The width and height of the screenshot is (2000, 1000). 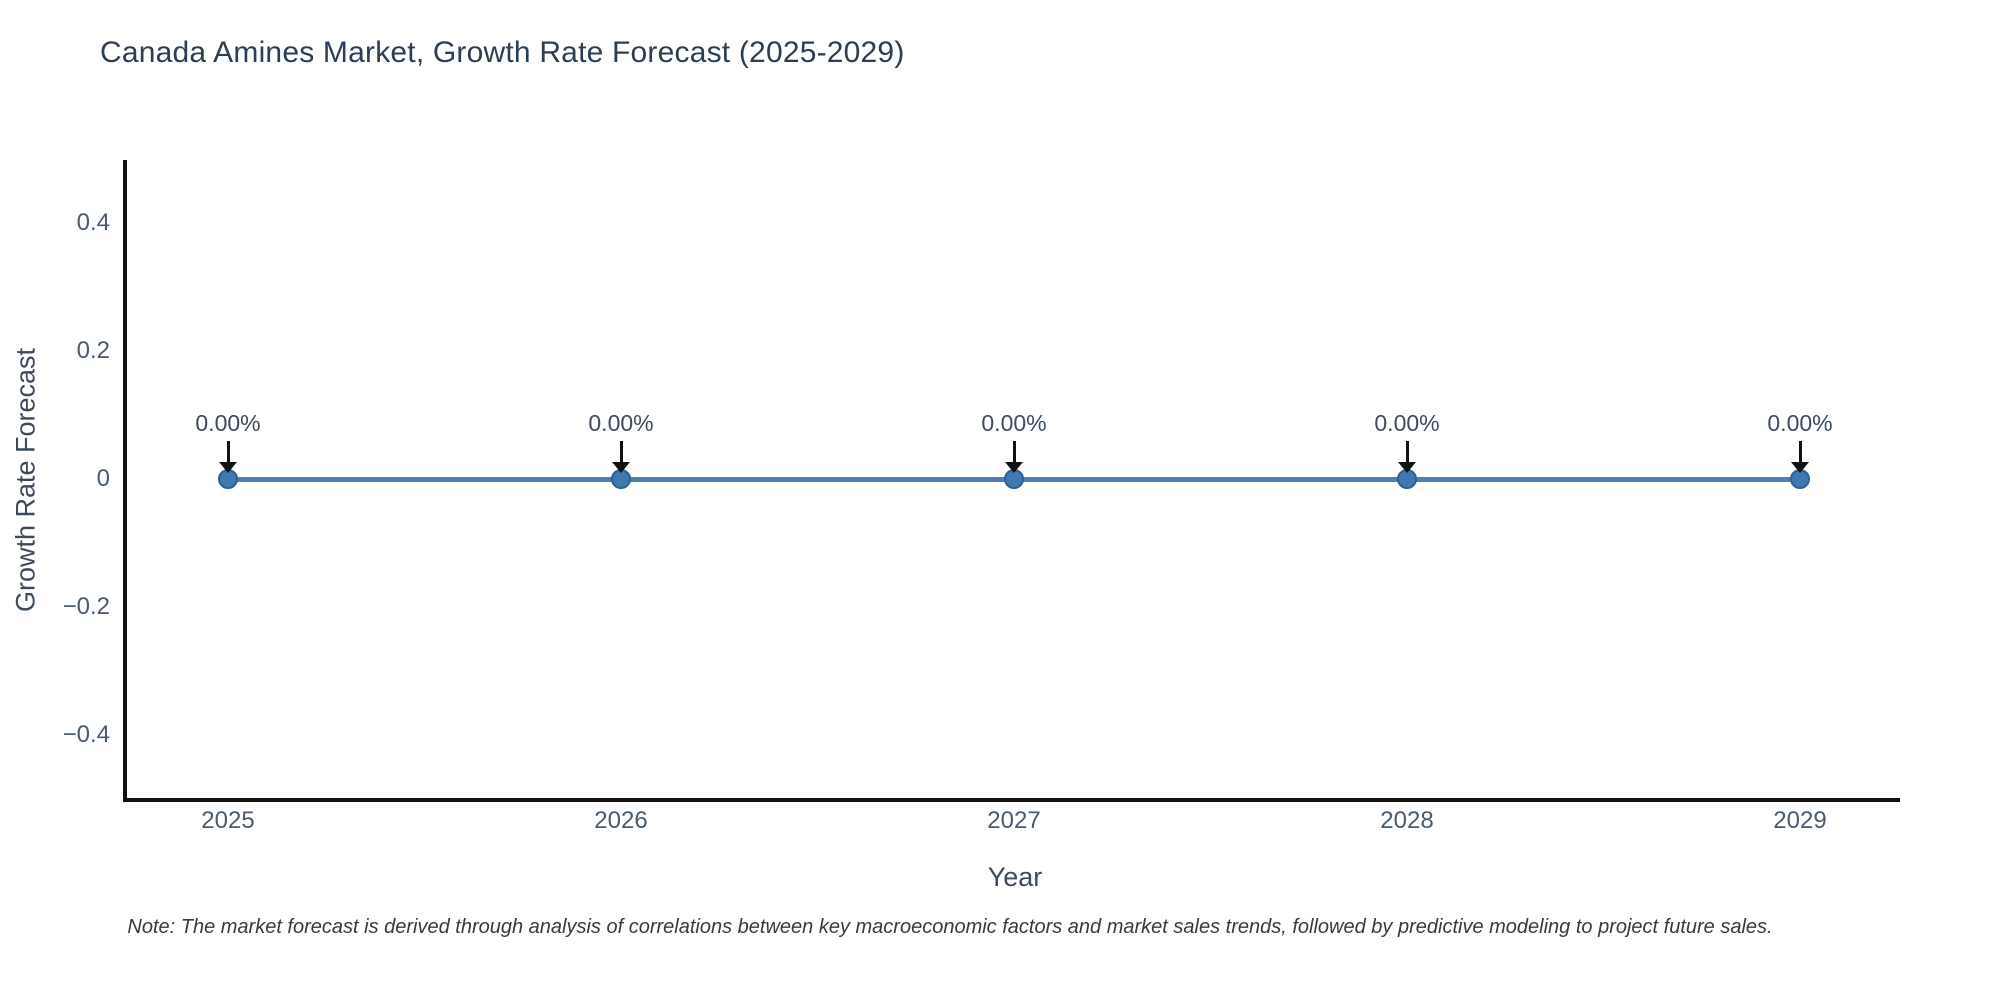 I want to click on x-tick-label: 2028, so click(x=1407, y=820).